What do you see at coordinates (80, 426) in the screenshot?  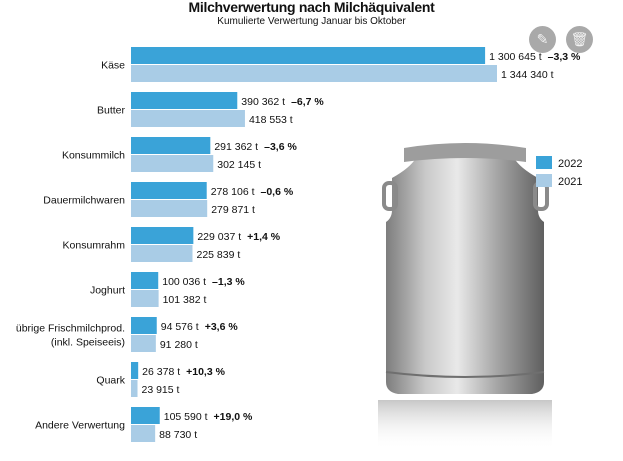 I see `category-label: Andere Verwertung` at bounding box center [80, 426].